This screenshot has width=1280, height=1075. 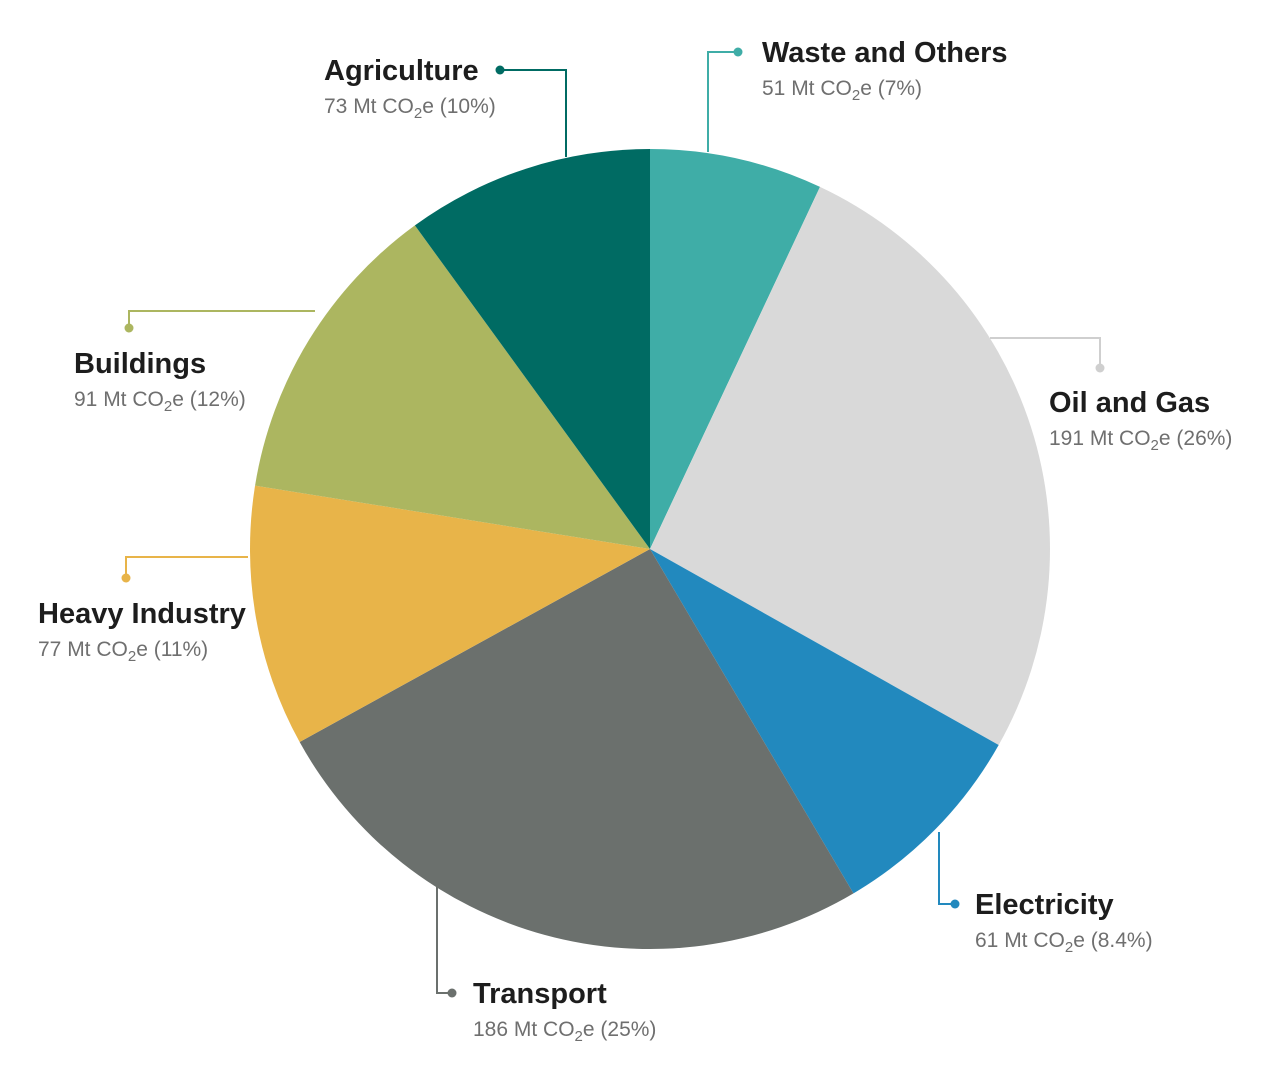 What do you see at coordinates (532, 349) in the screenshot?
I see `slice-agriculture` at bounding box center [532, 349].